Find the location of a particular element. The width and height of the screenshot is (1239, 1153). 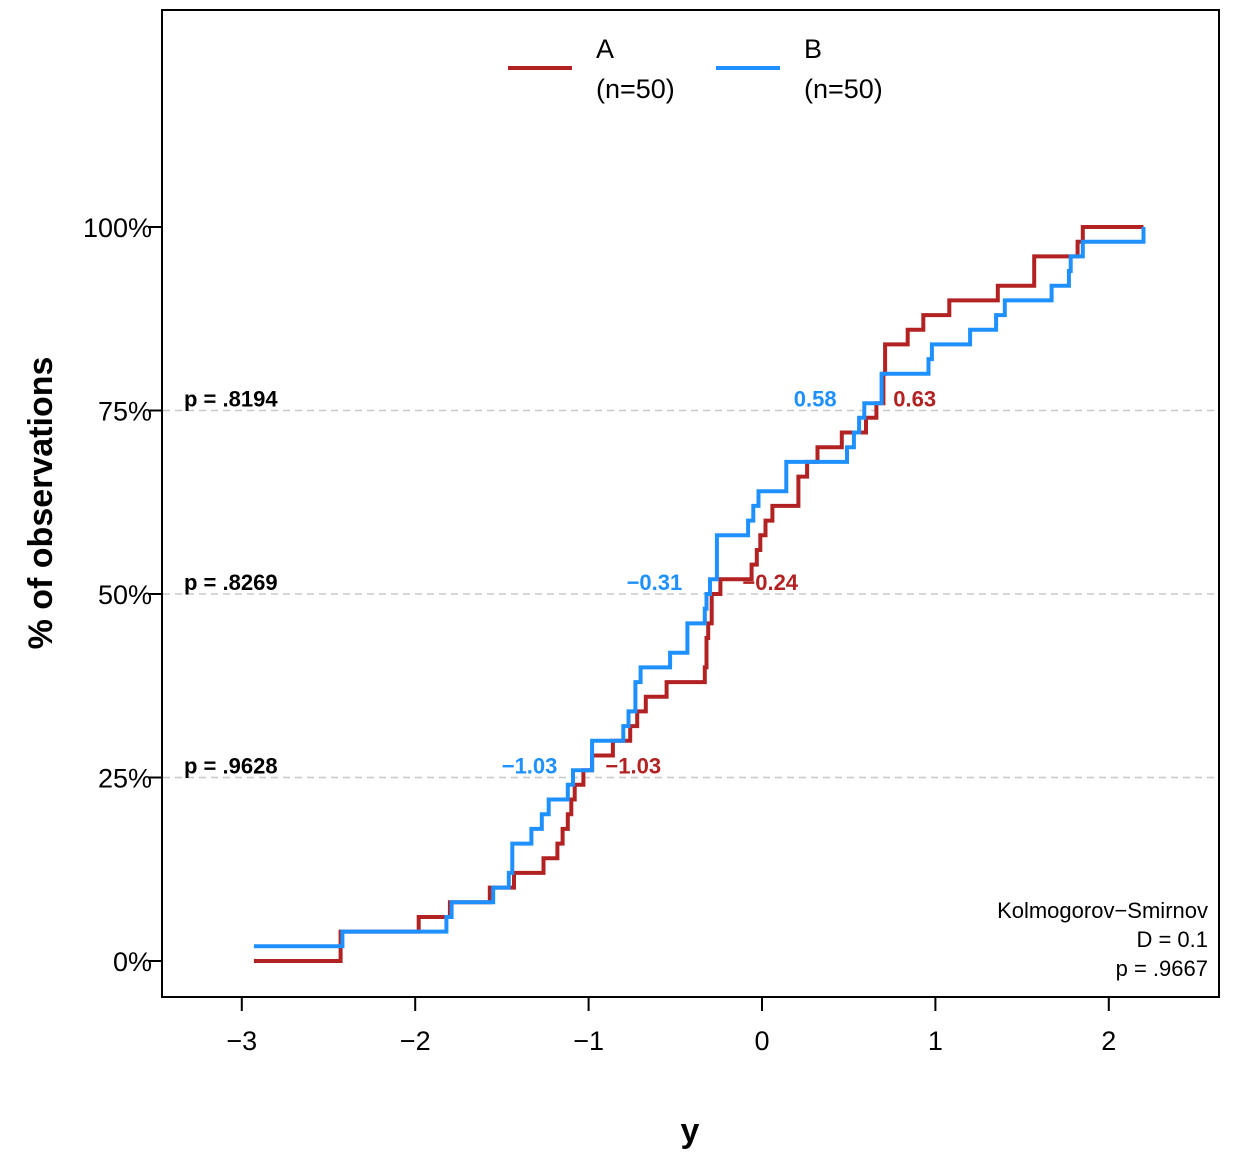

legend-label-a: A is located at coordinates (605, 49).